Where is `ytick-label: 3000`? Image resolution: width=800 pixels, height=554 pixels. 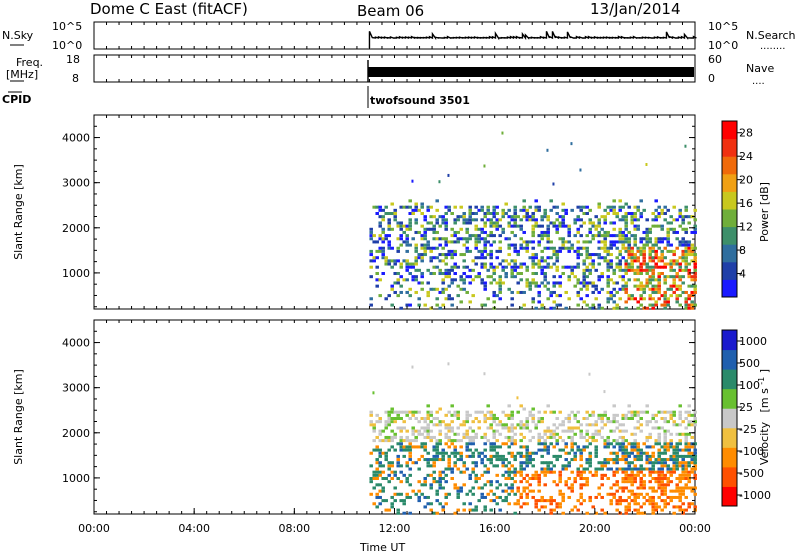 ytick-label: 3000 is located at coordinates (76, 388).